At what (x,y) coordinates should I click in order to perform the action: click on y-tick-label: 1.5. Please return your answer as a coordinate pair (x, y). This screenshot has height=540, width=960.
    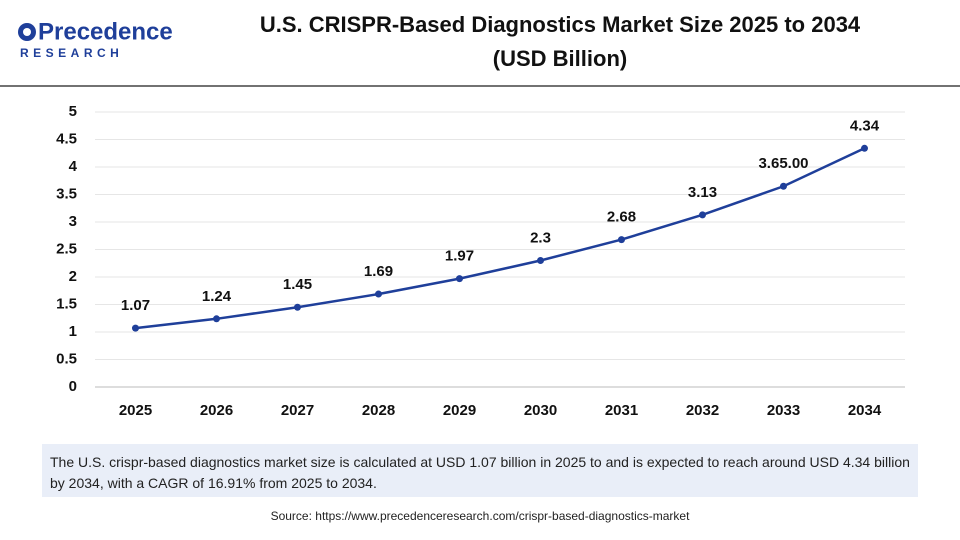
    Looking at the image, I should click on (66, 303).